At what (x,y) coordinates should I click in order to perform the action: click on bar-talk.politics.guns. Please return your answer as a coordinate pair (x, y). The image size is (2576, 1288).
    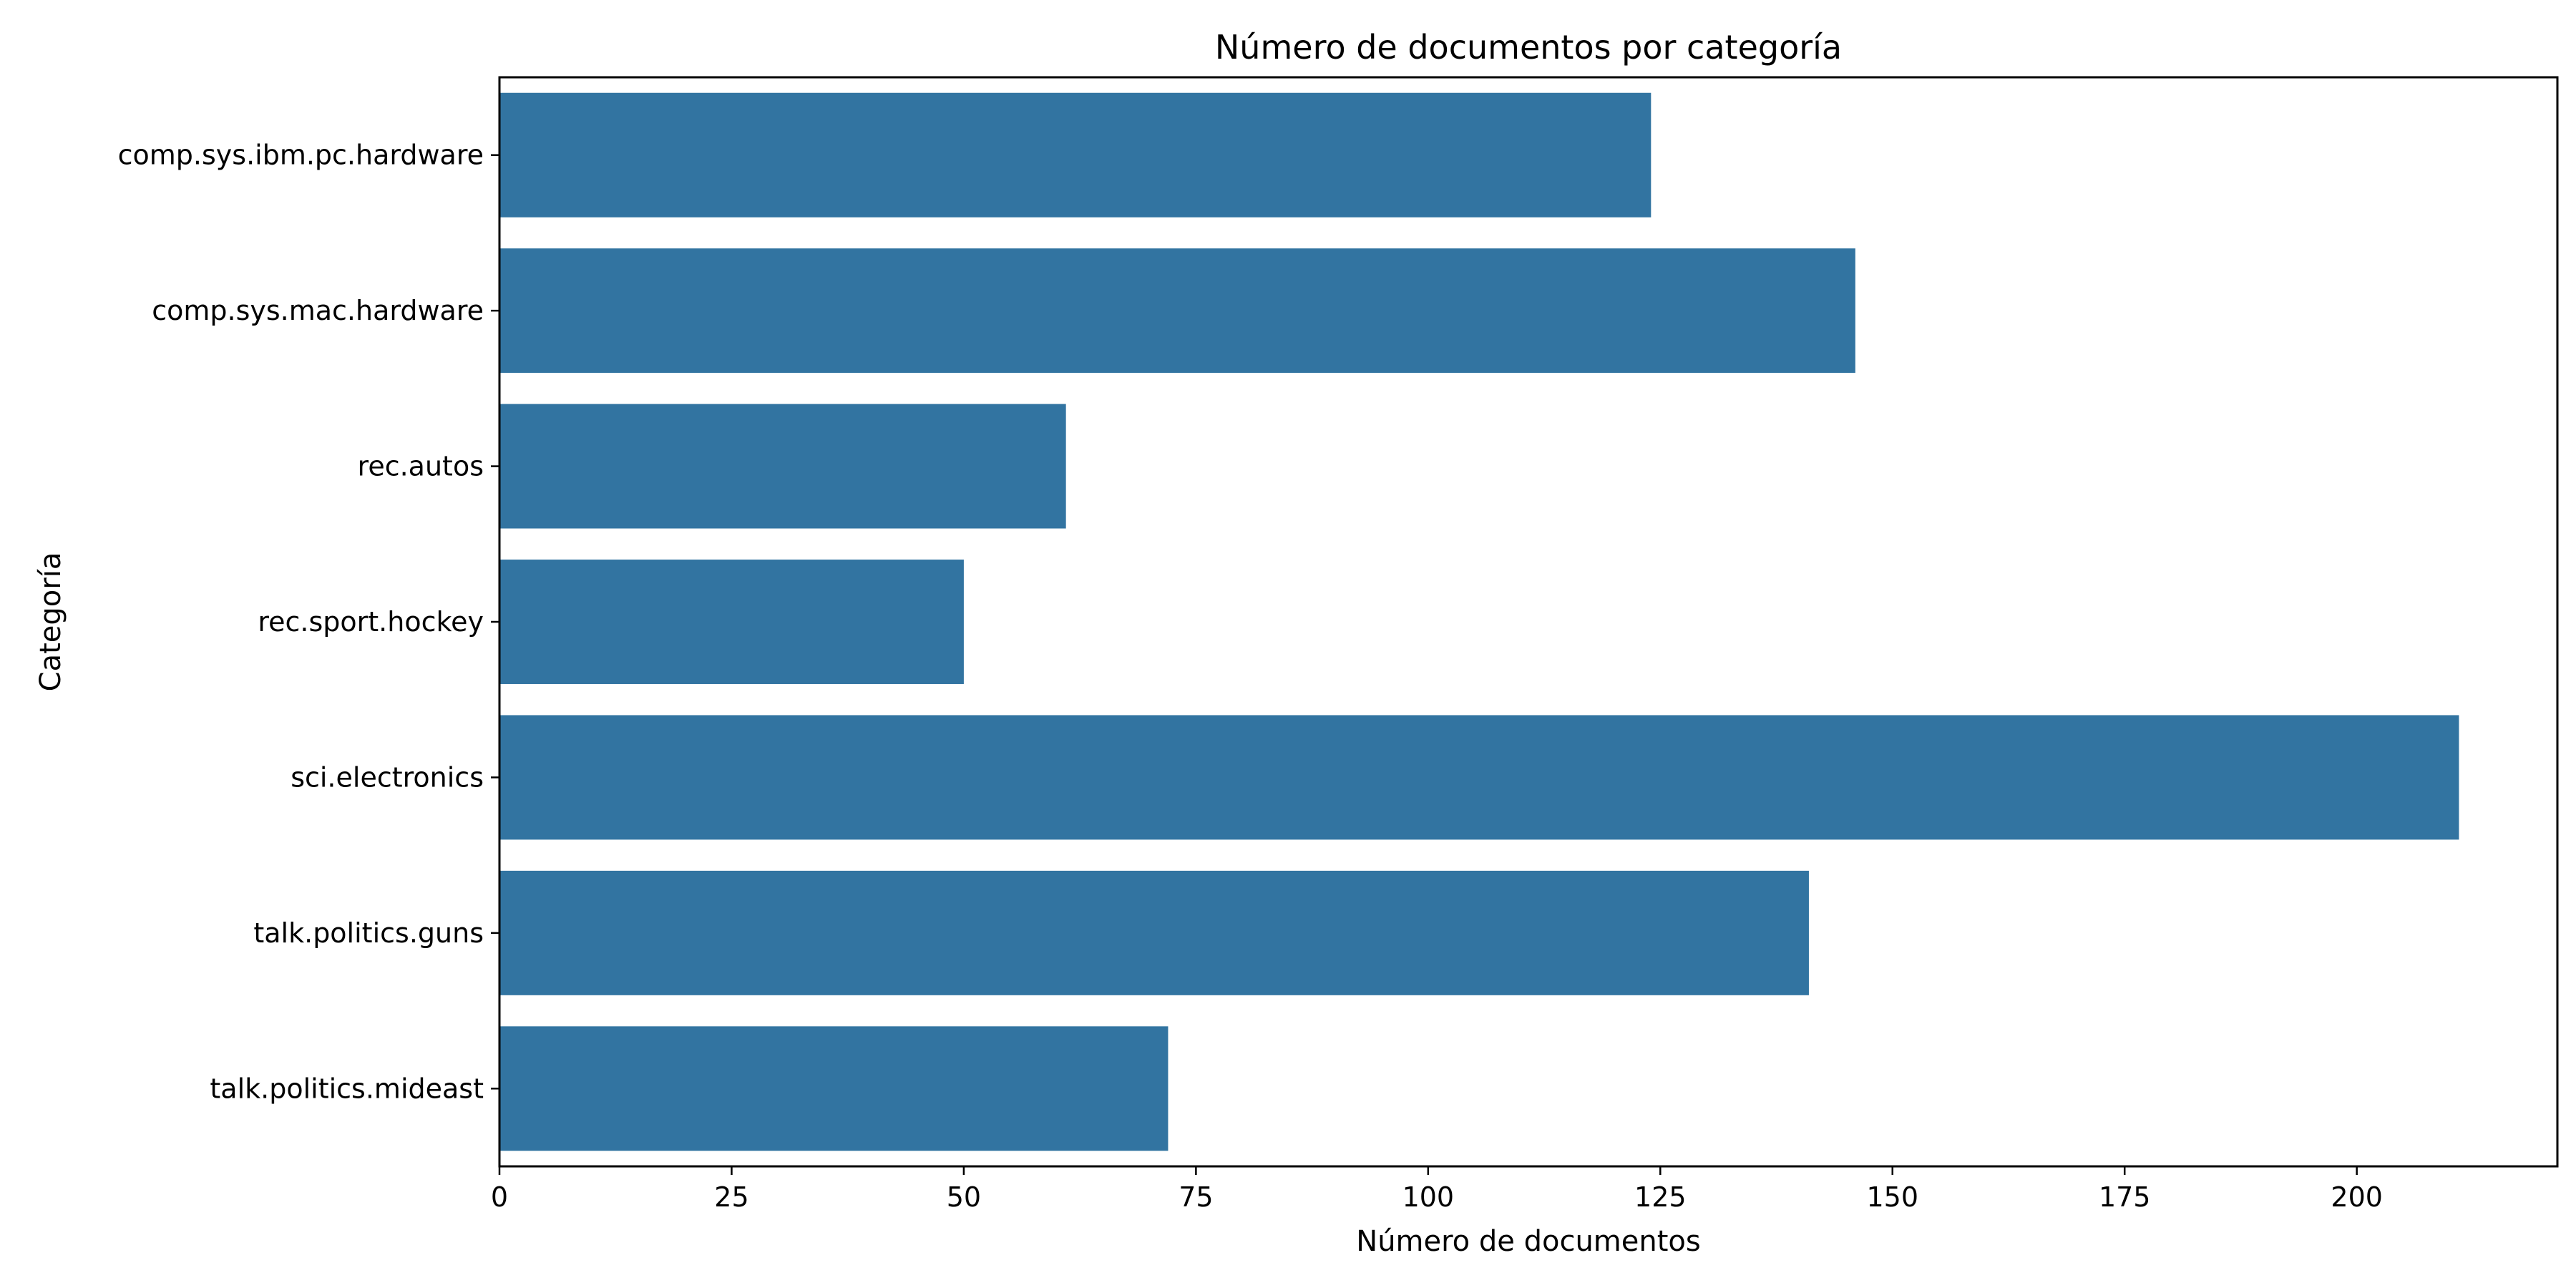
    Looking at the image, I should click on (1154, 932).